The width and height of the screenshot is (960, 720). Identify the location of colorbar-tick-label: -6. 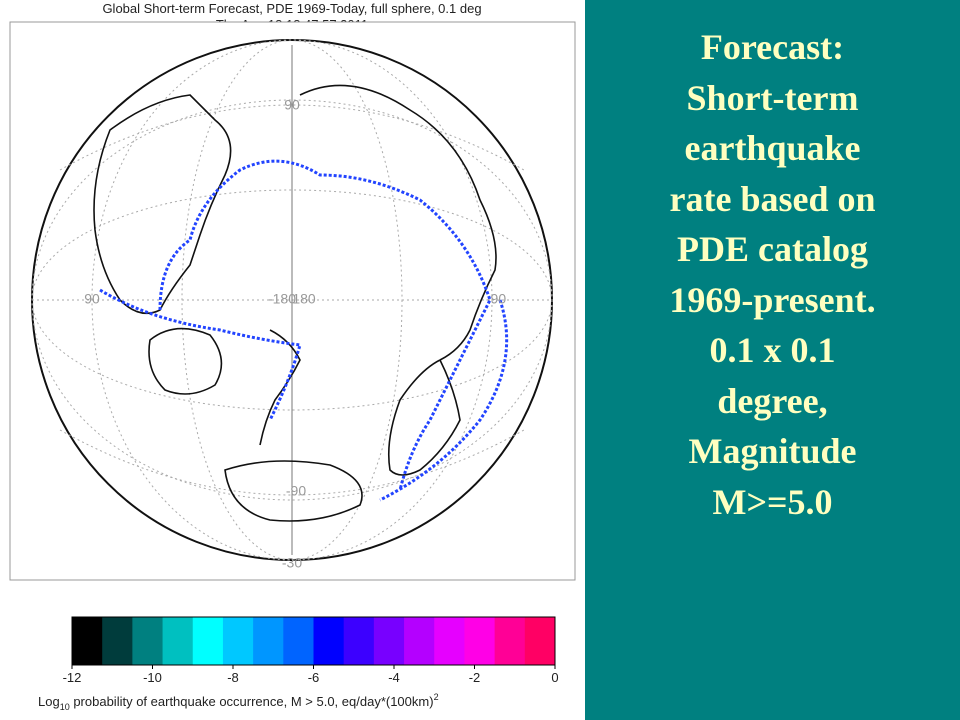
(314, 677).